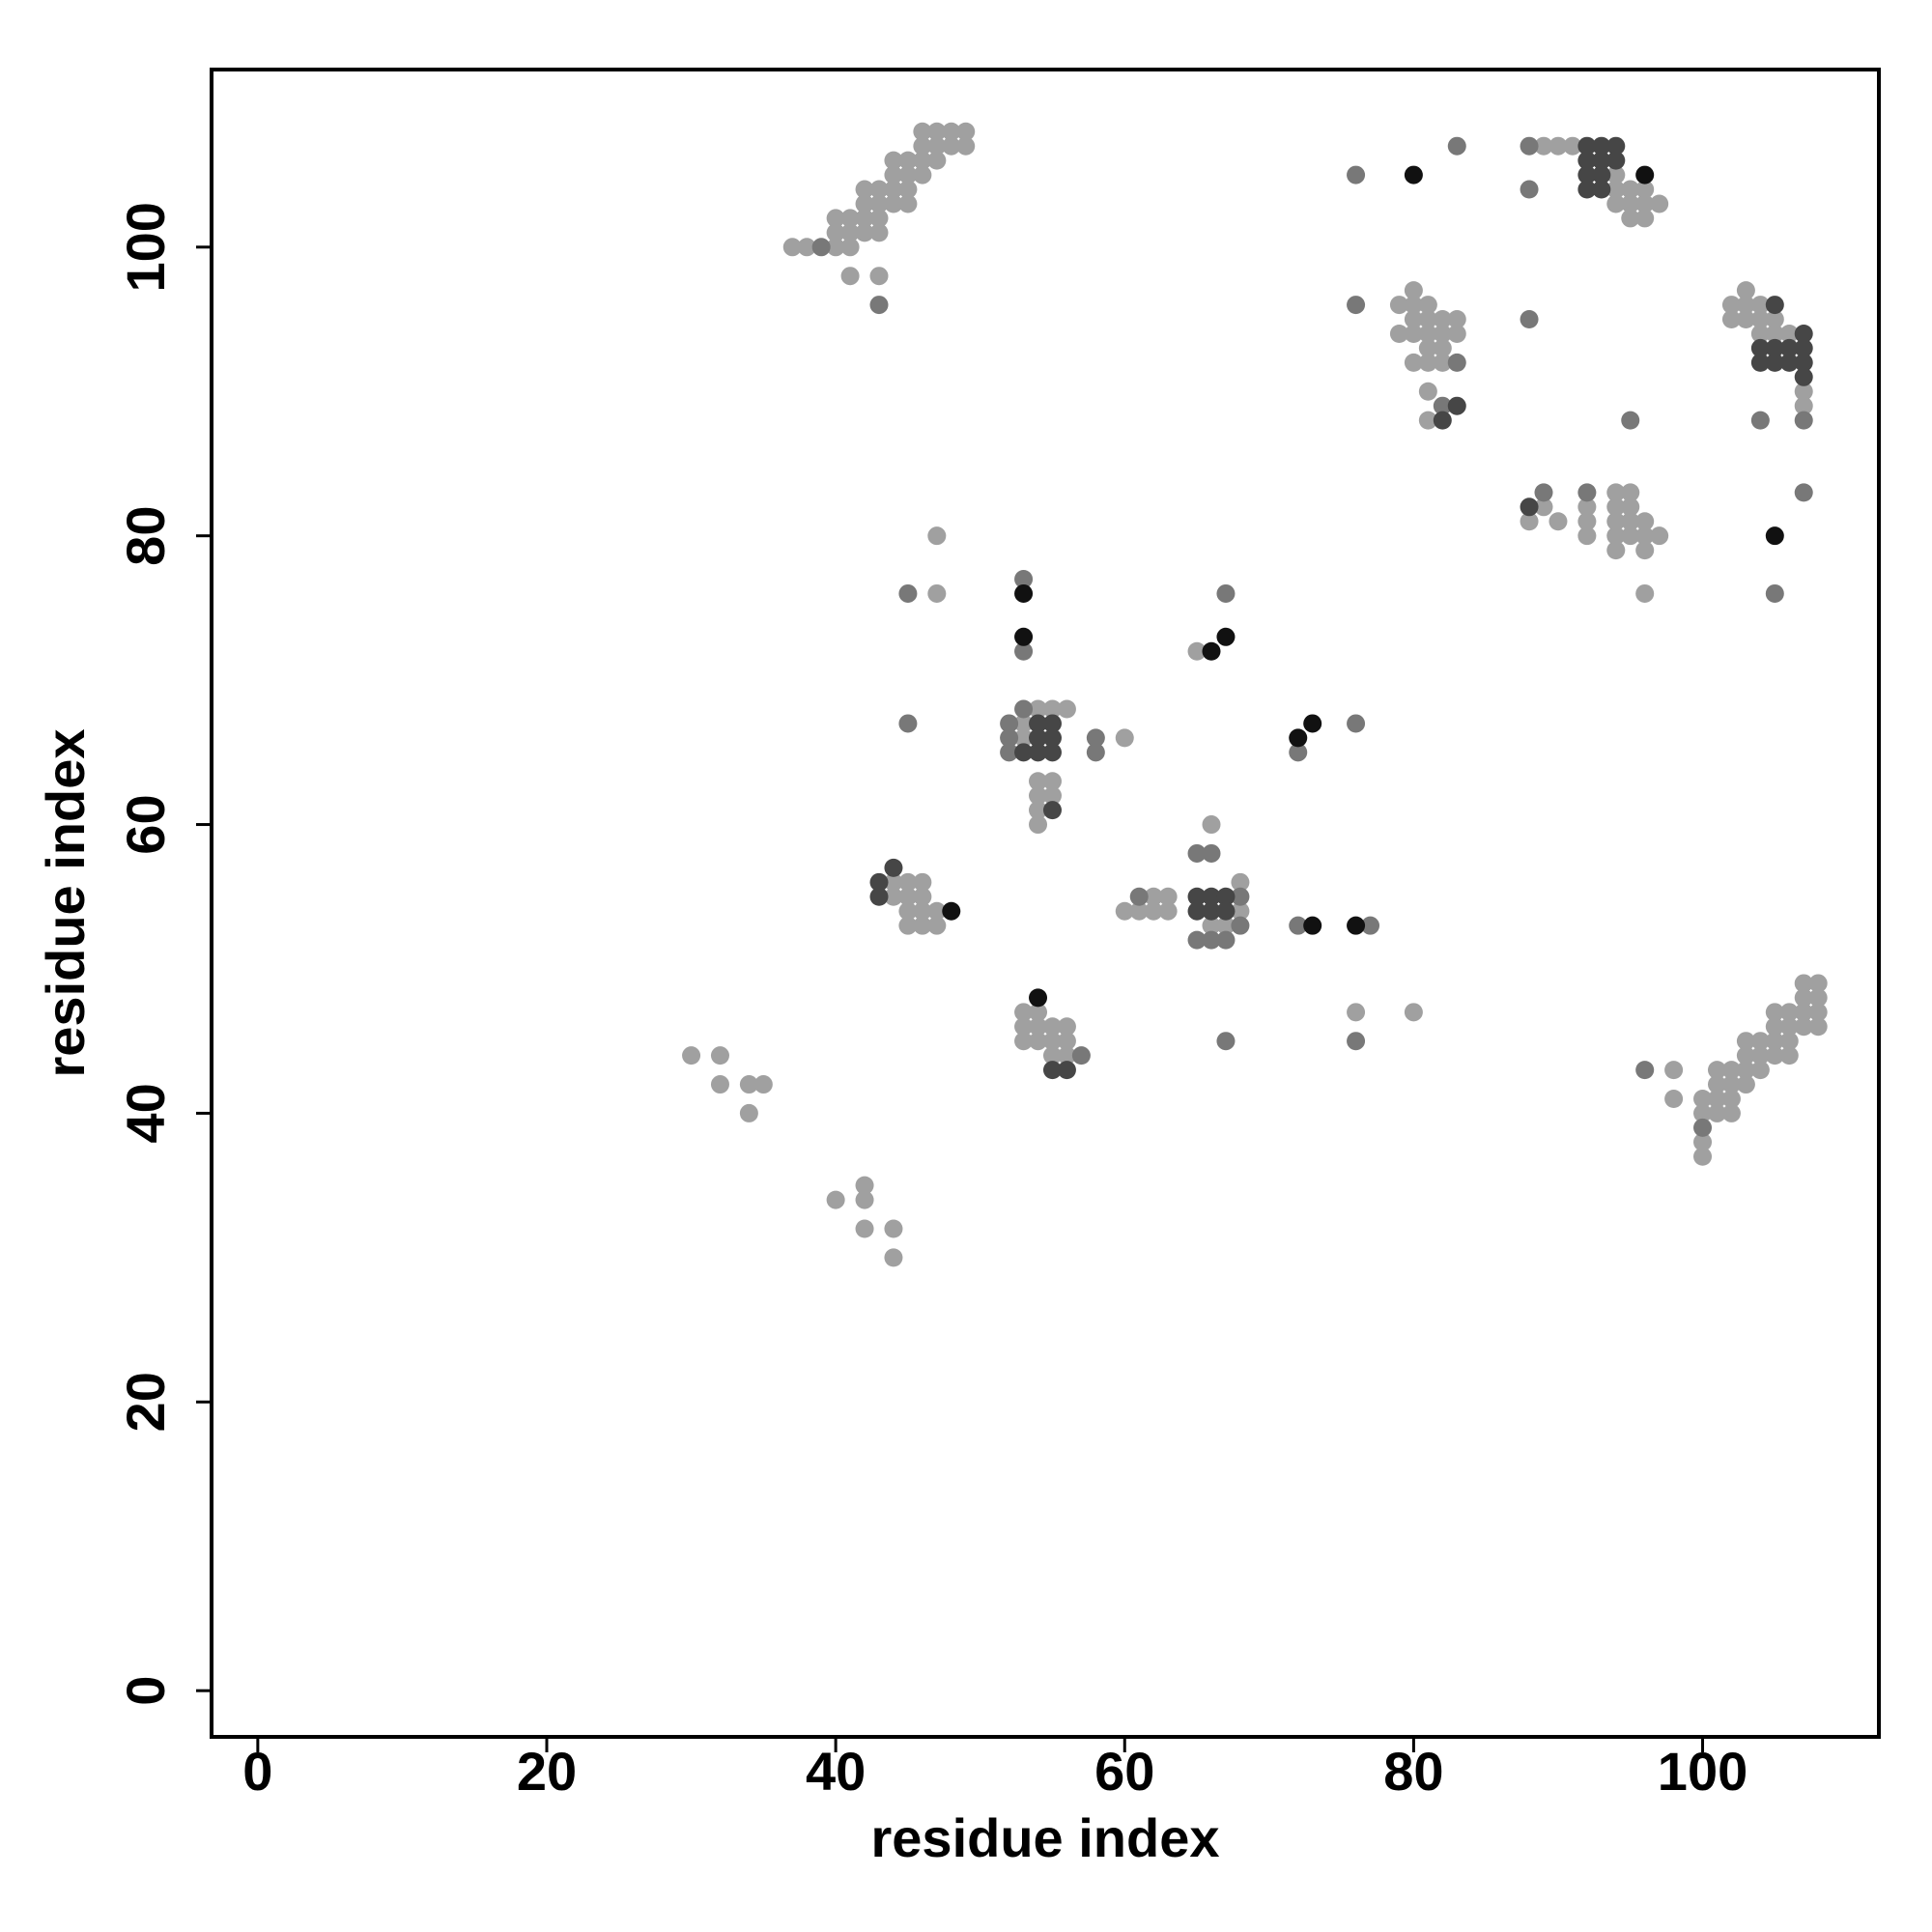 The height and width of the screenshot is (1932, 1932). Describe the element at coordinates (145, 824) in the screenshot. I see `y-tick-label: 60` at that location.